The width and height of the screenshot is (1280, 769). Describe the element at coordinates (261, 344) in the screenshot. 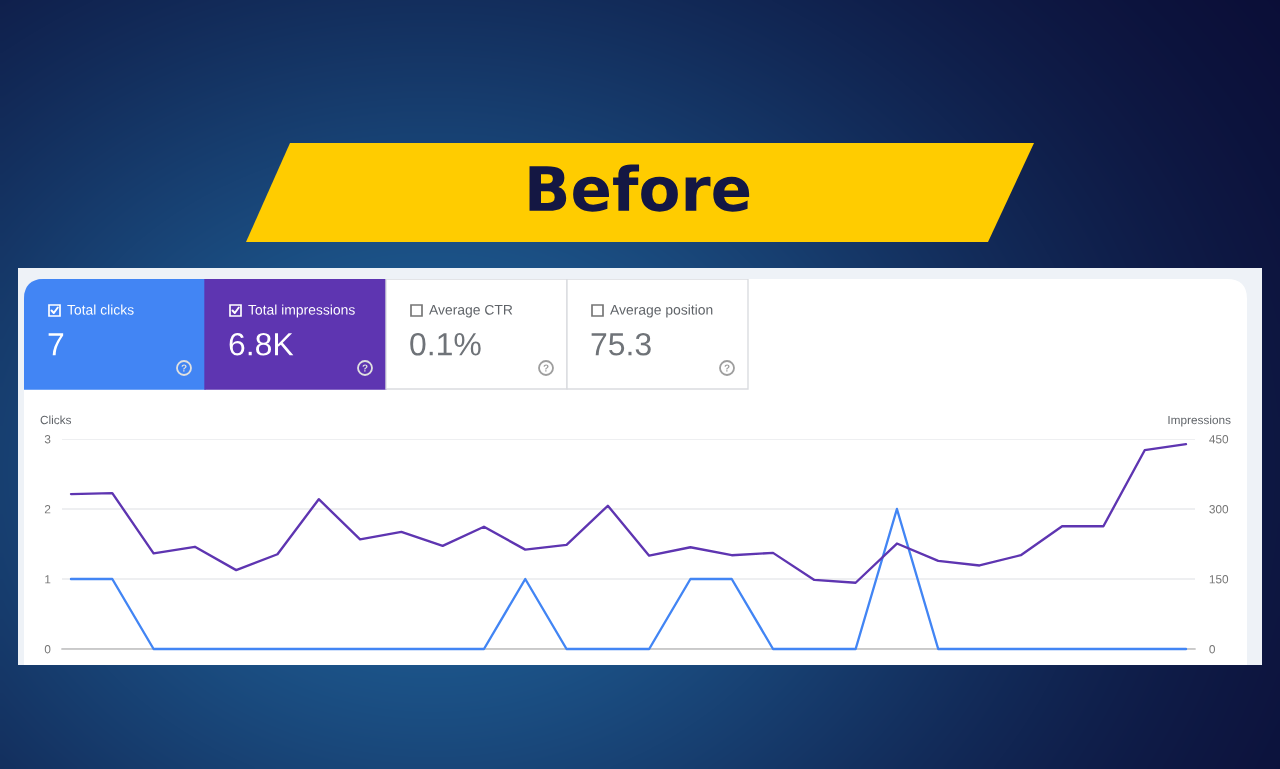

I see `text: 6.8K` at that location.